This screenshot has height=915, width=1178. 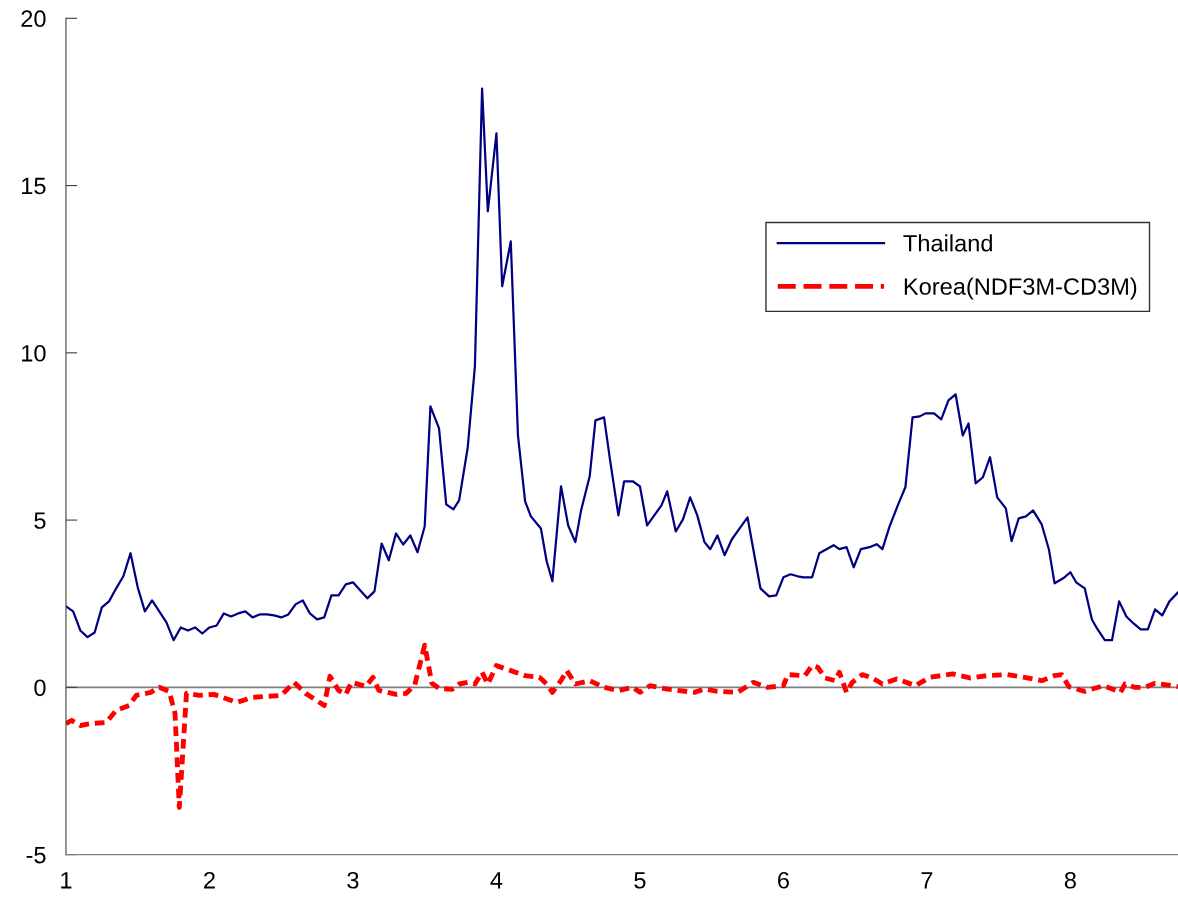 What do you see at coordinates (33, 19) in the screenshot?
I see `y-tick-label: 20` at bounding box center [33, 19].